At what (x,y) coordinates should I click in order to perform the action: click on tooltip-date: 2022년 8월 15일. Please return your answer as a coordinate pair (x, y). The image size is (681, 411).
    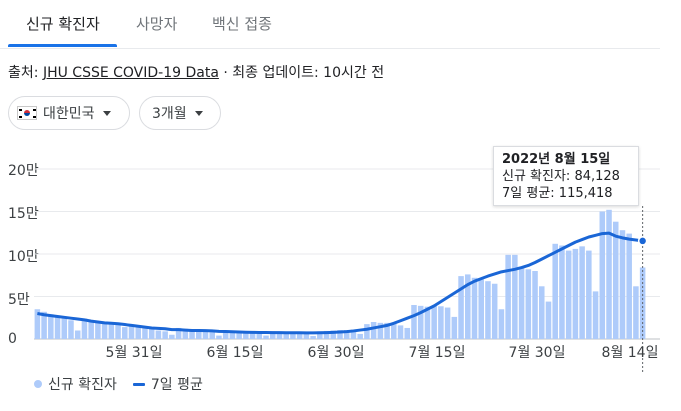
    Looking at the image, I should click on (556, 159).